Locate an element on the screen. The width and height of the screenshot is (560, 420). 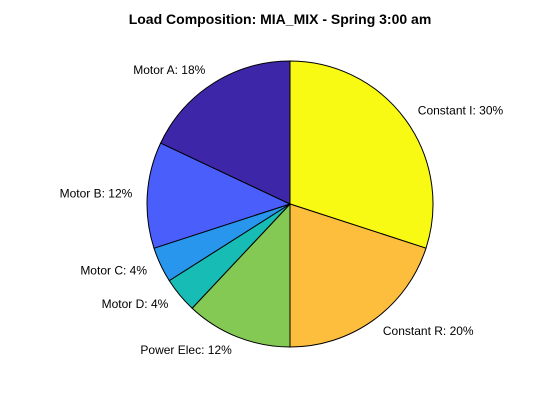
pie-label-constant-r: Constant R: 20% is located at coordinates (428, 331).